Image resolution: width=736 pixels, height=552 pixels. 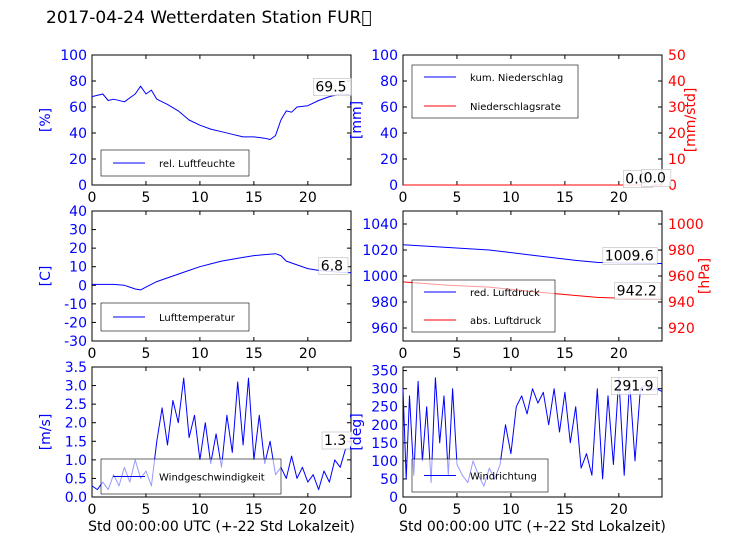 What do you see at coordinates (384, 303) in the screenshot?
I see `y-tick-label: 980` at bounding box center [384, 303].